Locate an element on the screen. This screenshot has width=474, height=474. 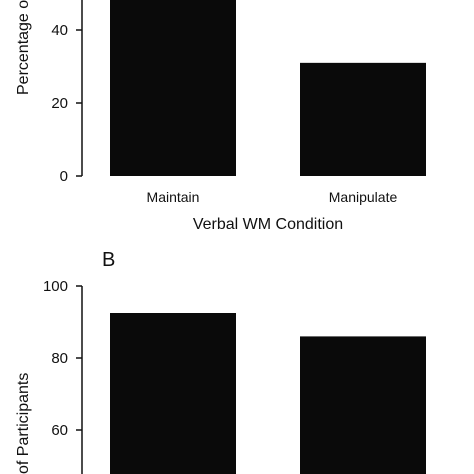
panel-b-y-axis-title: of Participants is located at coordinates (23, 423).